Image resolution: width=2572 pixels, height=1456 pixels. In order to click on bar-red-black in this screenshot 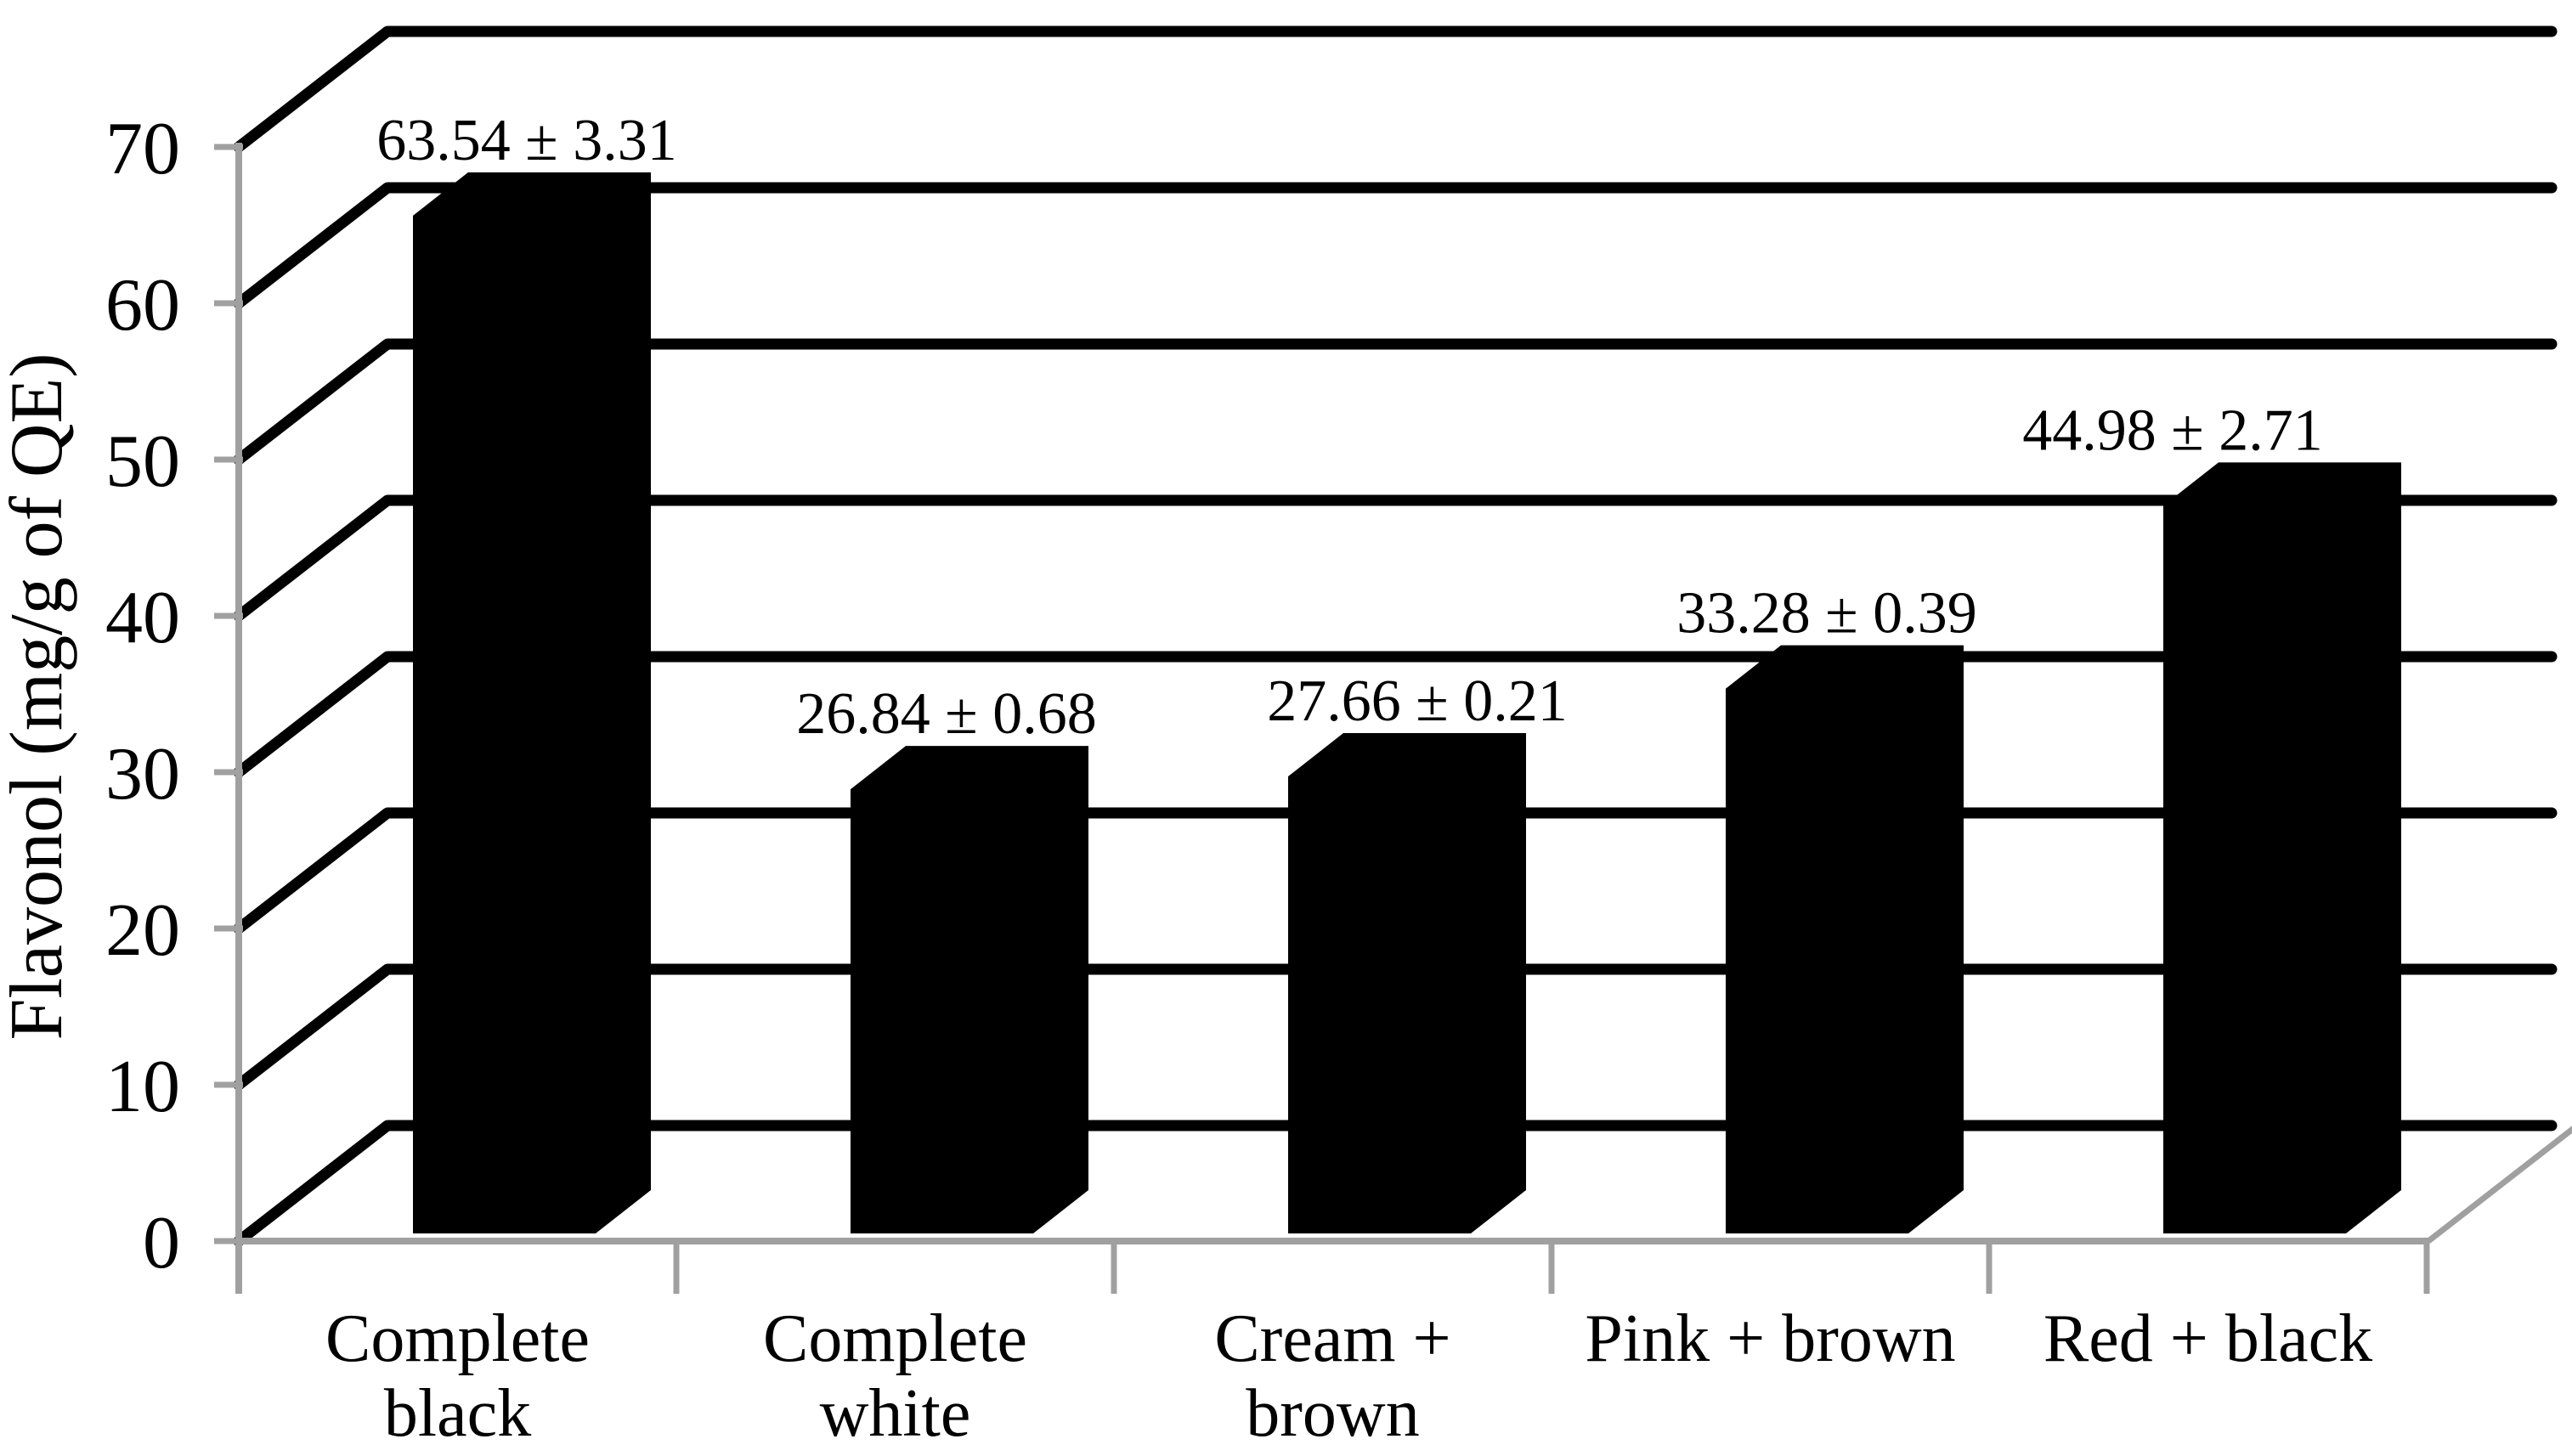, I will do `click(2282, 848)`.